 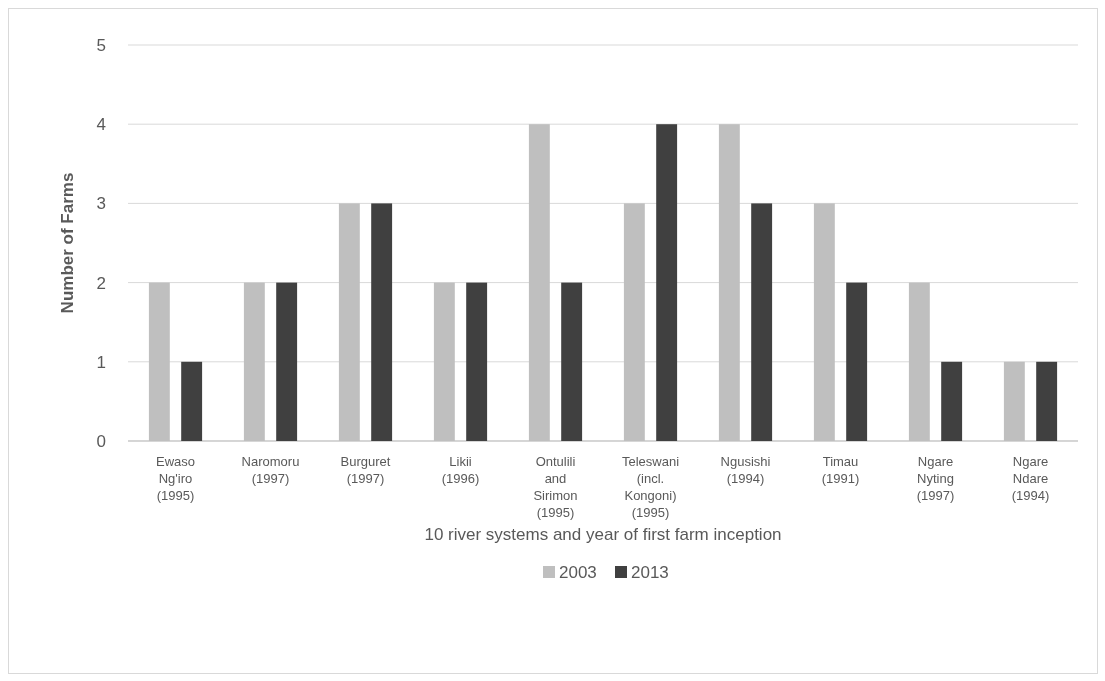 What do you see at coordinates (935, 478) in the screenshot?
I see `x-tick-label: Ngare Nyting (1997)` at bounding box center [935, 478].